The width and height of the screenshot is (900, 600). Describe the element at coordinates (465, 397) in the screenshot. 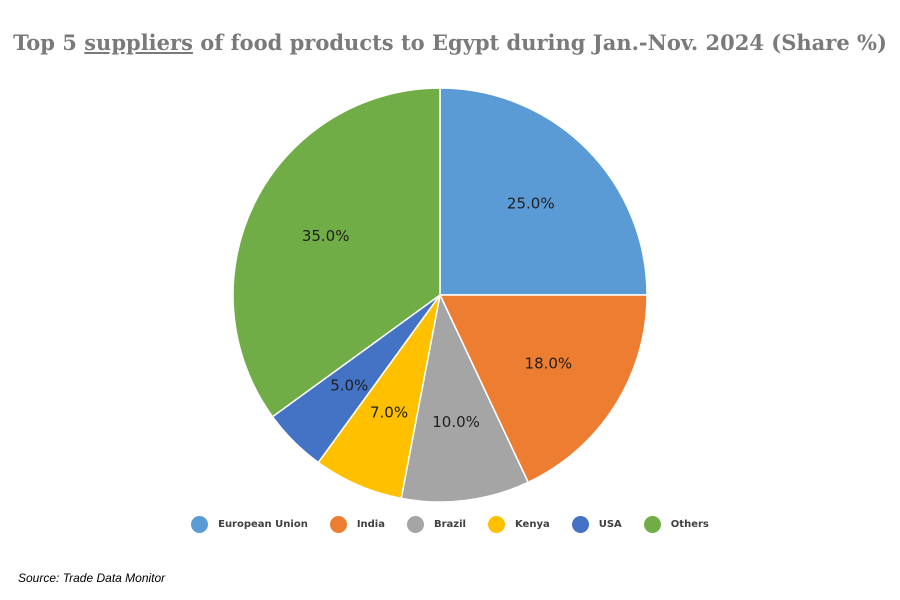

I see `pie-slice-brazil` at that location.